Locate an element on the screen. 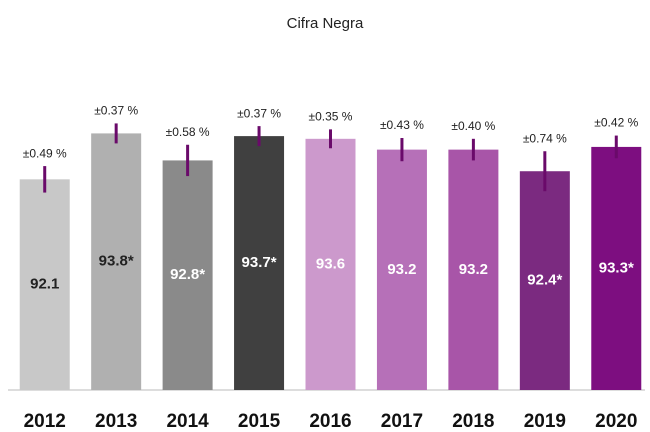 The height and width of the screenshot is (432, 650). error-label: ±0.58 % is located at coordinates (188, 132).